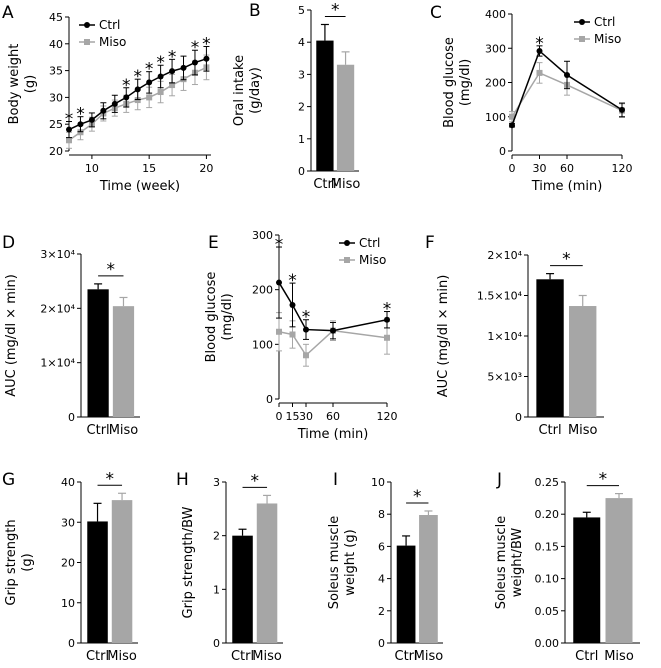 Image resolution: width=661 pixels, height=668 pixels. Describe the element at coordinates (139, 186) in the screenshot. I see `x-axis-label: Time (week)` at that location.